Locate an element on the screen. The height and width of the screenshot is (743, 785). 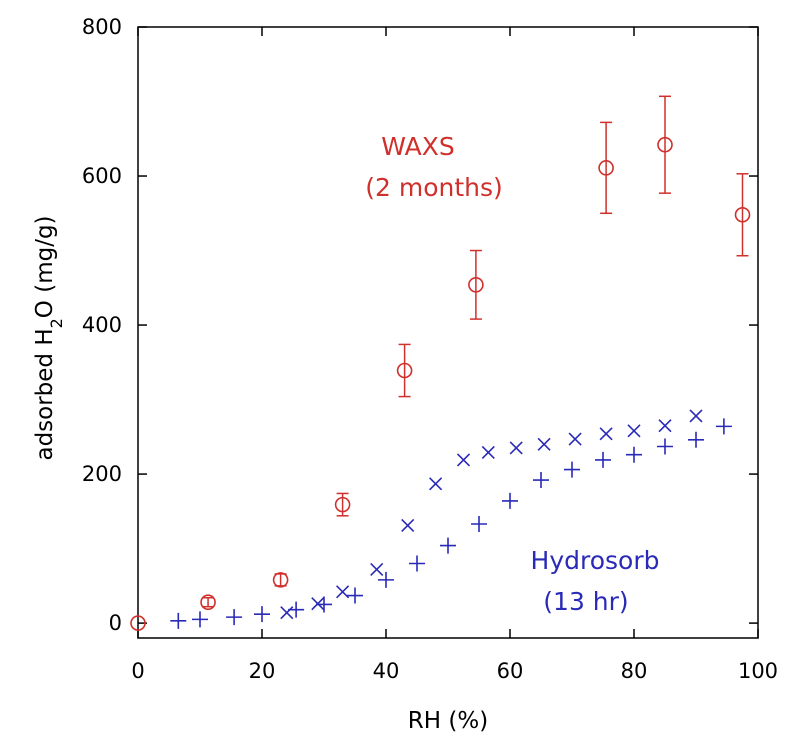
y-axis-title-subscript: 2 is located at coordinates (56, 323).